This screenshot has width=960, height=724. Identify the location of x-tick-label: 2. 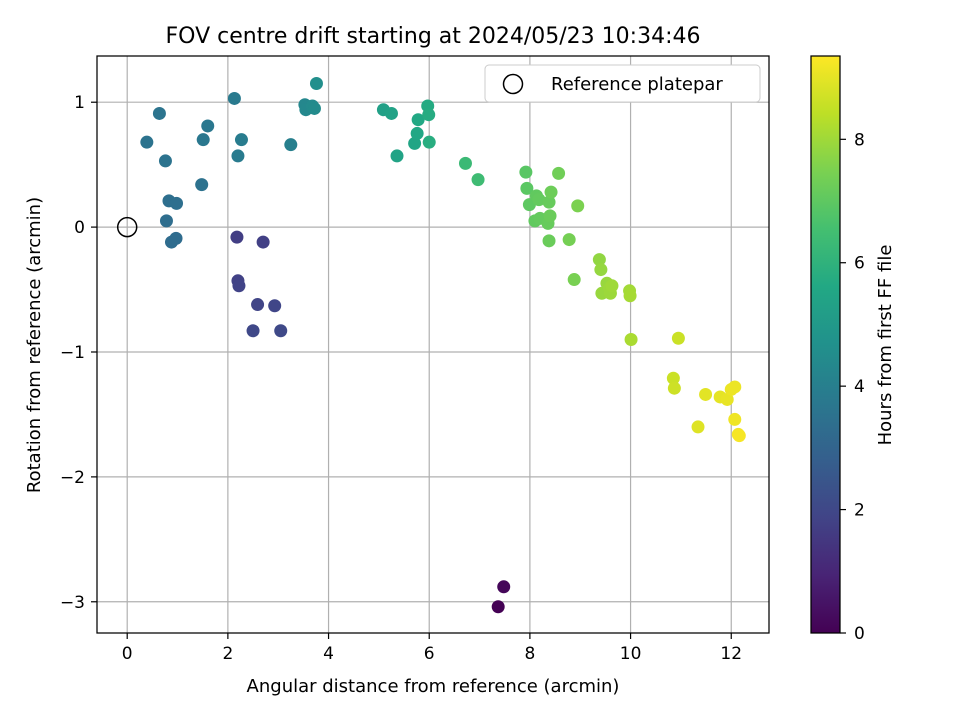
(227, 654).